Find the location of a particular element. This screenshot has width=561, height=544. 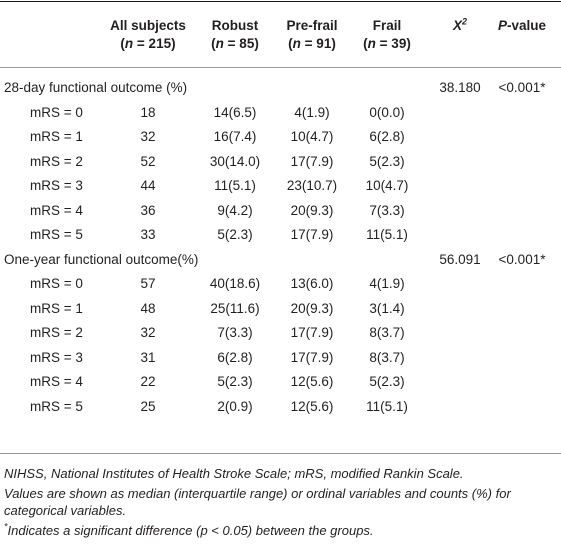

cell-robust: 7(3.3) is located at coordinates (235, 332).